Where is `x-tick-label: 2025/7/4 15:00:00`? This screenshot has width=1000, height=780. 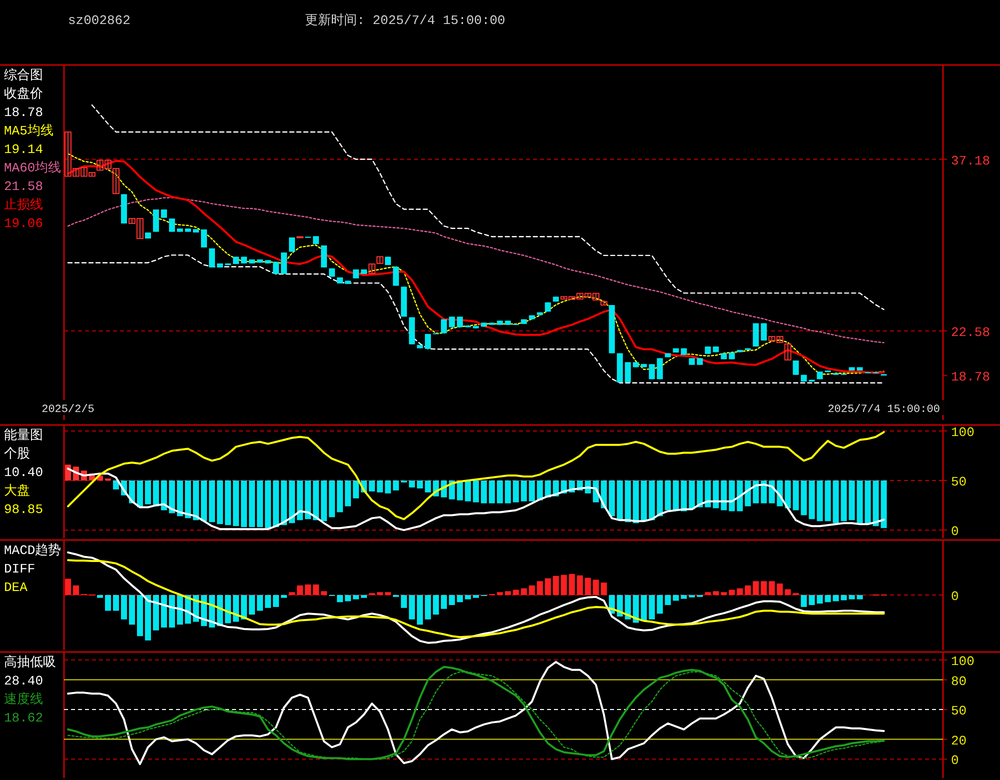
x-tick-label: 2025/7/4 15:00:00 is located at coordinates (884, 410).